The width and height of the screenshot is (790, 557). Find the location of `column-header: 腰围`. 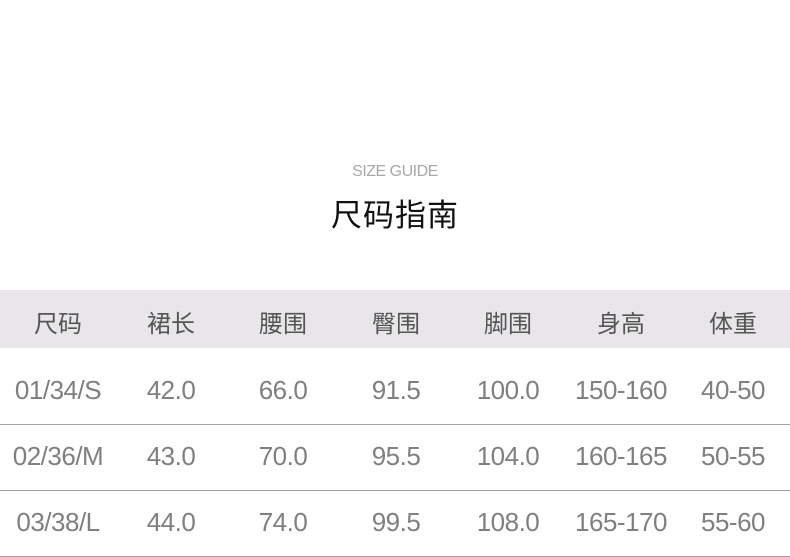

column-header: 腰围 is located at coordinates (283, 324).